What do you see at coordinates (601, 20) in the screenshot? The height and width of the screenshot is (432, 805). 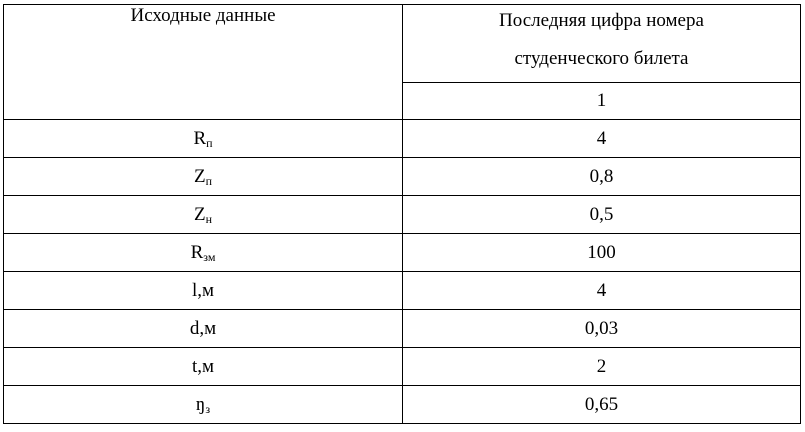 I see `header-last-digit-line1: Последняя цифра номера` at bounding box center [601, 20].